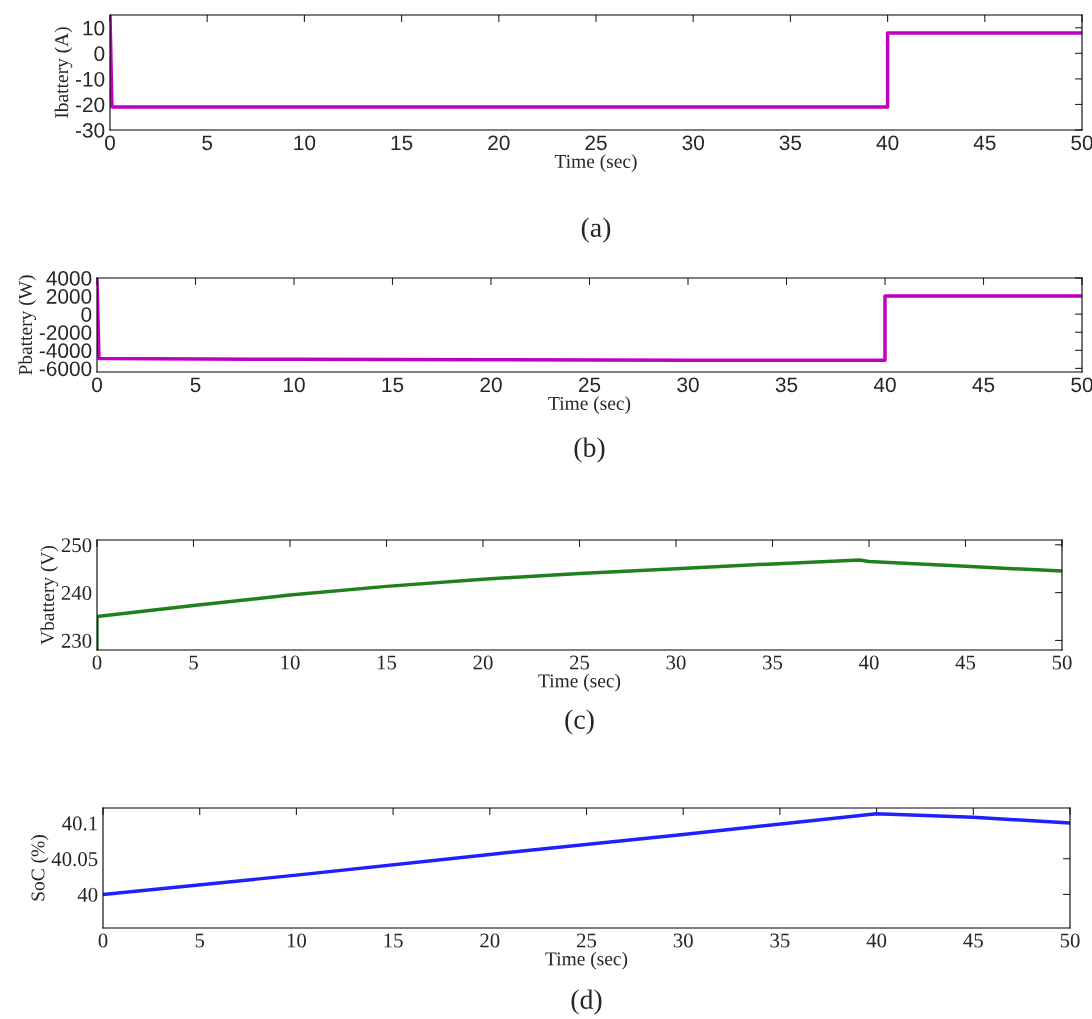  What do you see at coordinates (110, 143) in the screenshot?
I see `x-tick-label: 0` at bounding box center [110, 143].